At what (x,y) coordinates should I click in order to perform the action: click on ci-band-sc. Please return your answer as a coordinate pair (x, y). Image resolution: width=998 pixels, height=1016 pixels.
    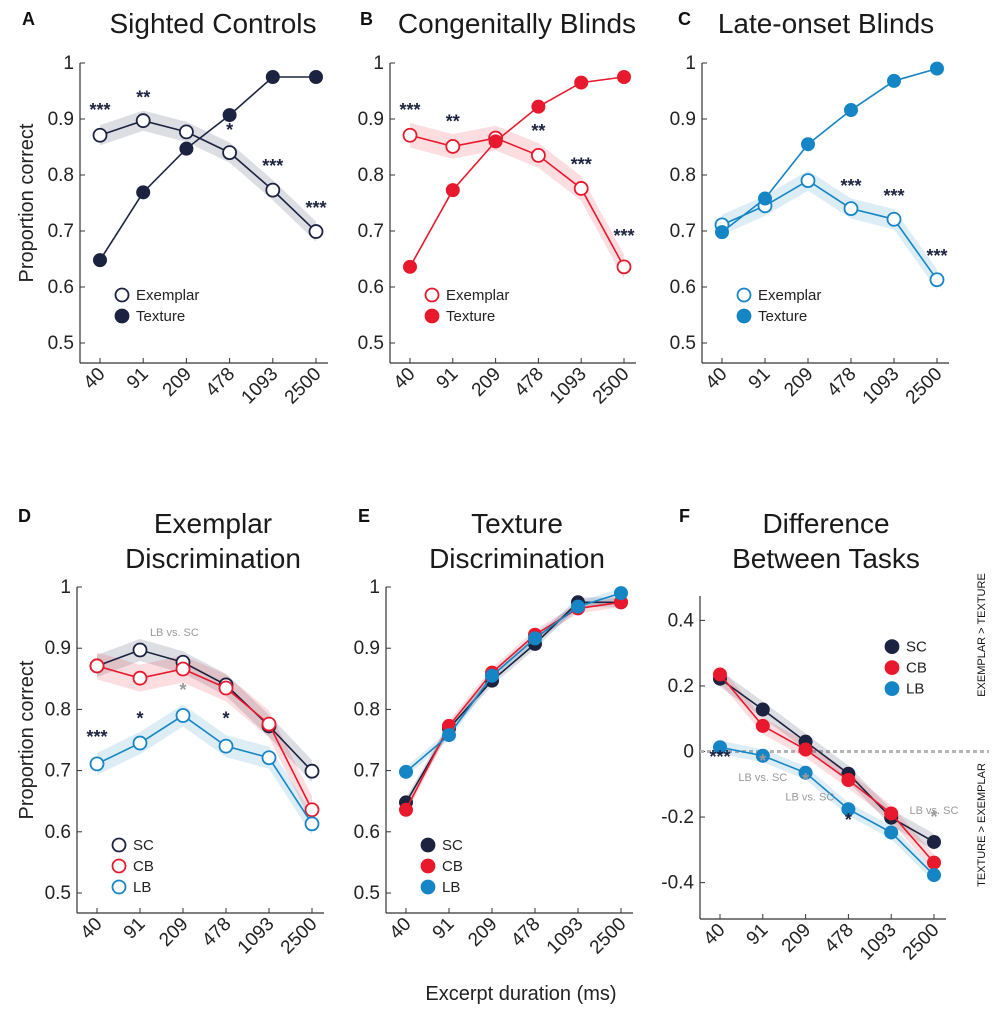
    Looking at the image, I should click on (204, 711).